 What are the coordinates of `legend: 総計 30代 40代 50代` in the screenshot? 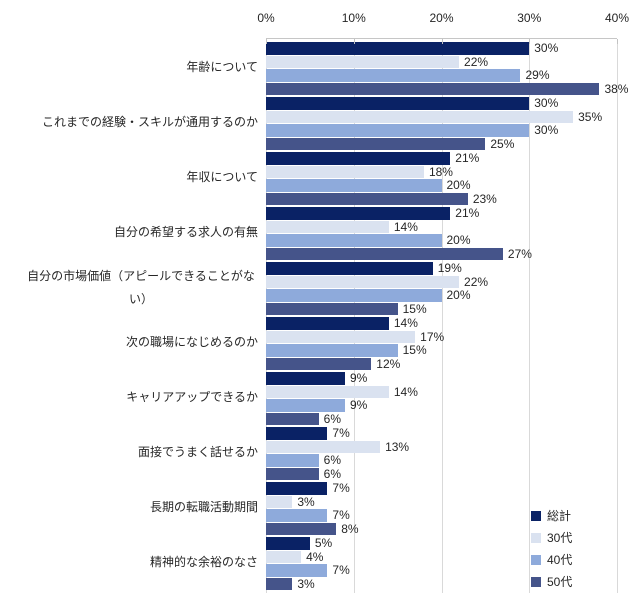 It's located at (551, 549).